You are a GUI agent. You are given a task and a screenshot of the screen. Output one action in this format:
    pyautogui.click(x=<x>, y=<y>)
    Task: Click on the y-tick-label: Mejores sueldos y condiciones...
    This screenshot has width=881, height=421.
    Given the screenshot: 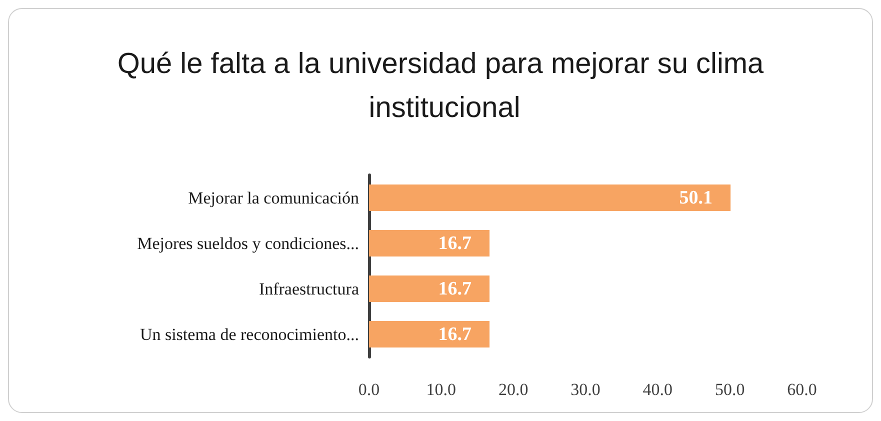 What is the action you would take?
    pyautogui.click(x=248, y=243)
    